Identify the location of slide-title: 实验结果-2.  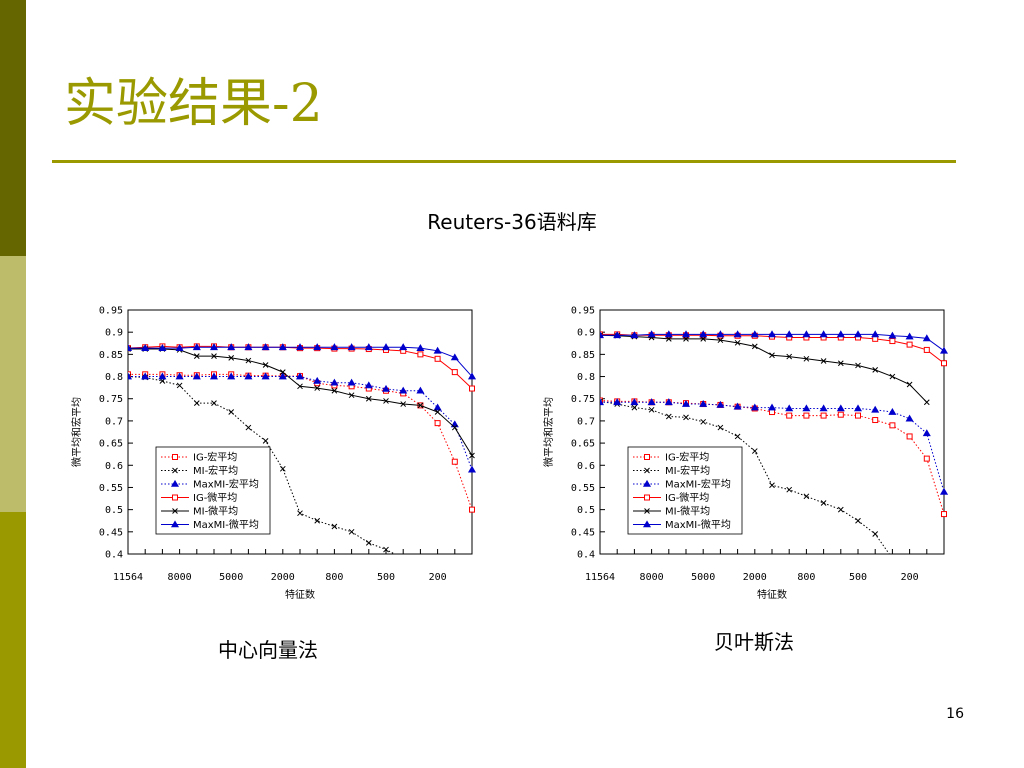
(193, 104).